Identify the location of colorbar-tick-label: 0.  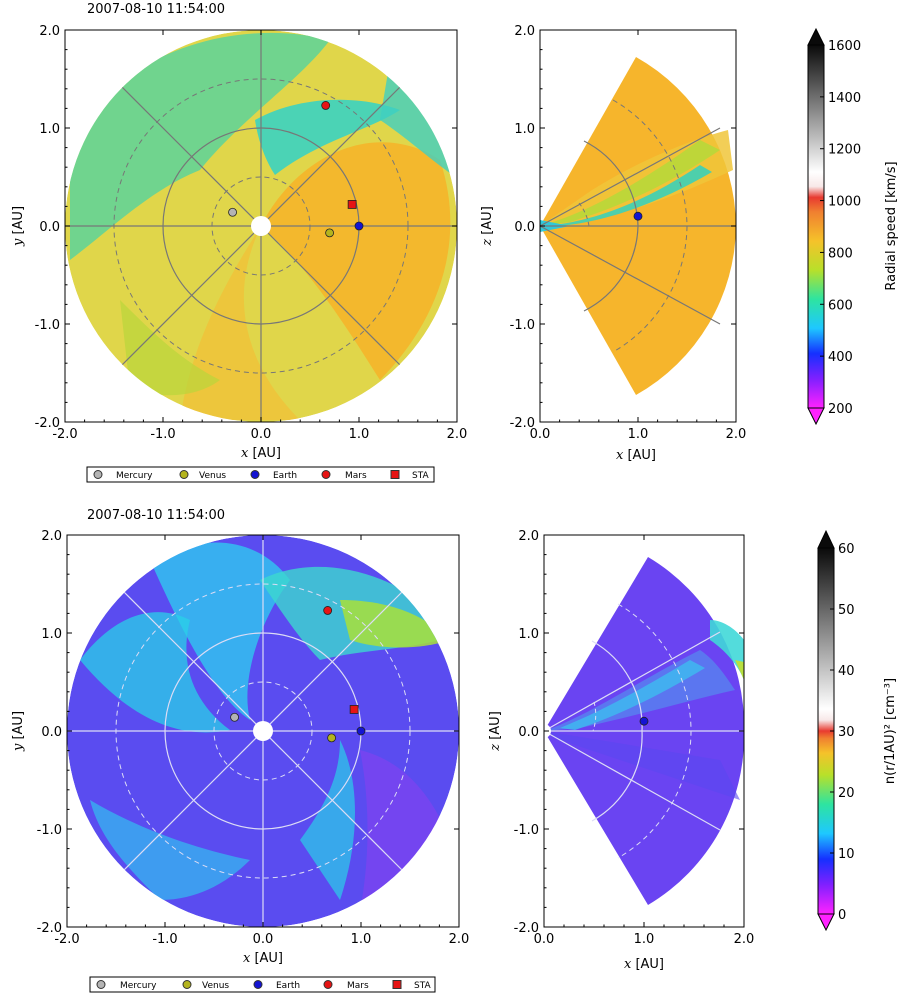
(842, 915).